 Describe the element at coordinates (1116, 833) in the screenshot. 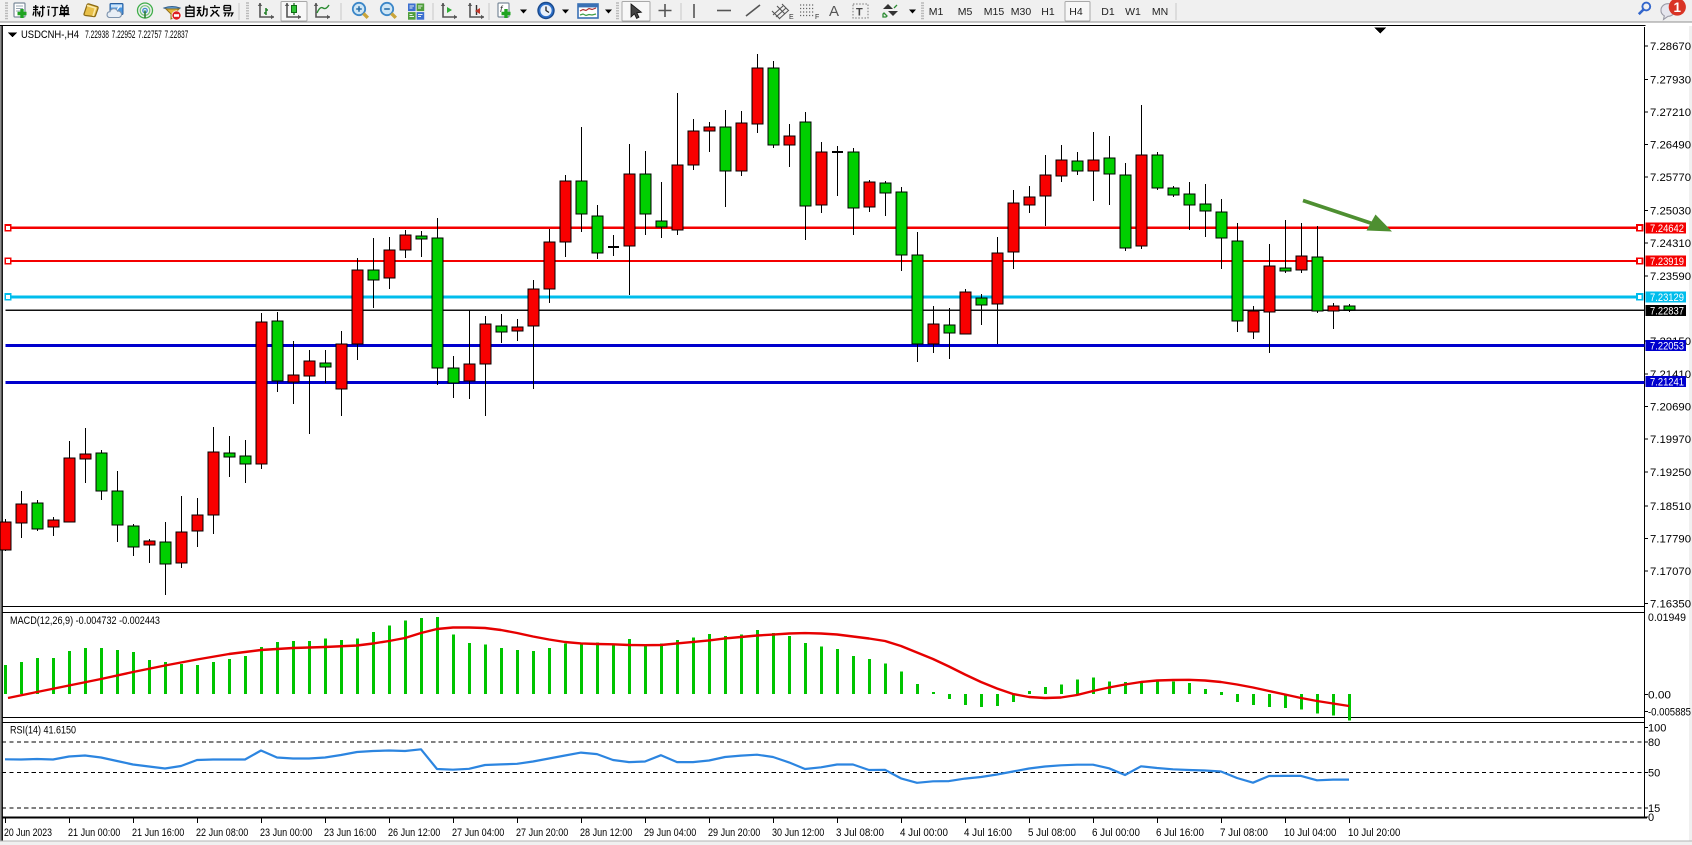

I see `svg-text: 6 Jul 00:00` at that location.